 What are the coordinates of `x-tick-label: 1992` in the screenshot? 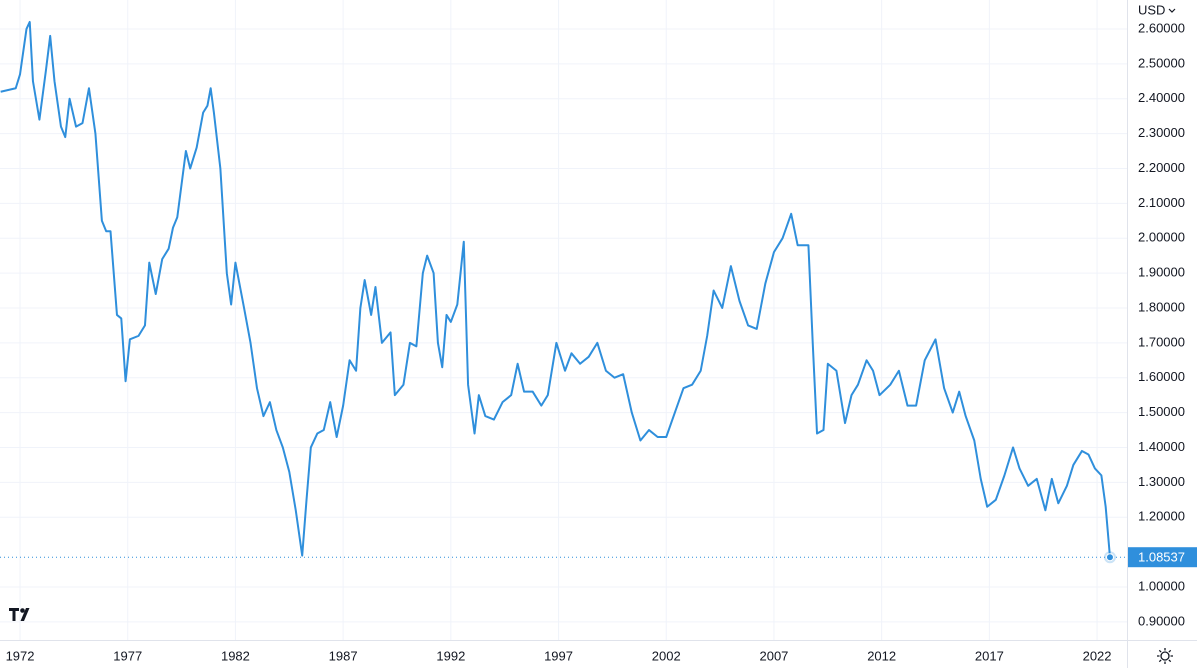 It's located at (450, 655).